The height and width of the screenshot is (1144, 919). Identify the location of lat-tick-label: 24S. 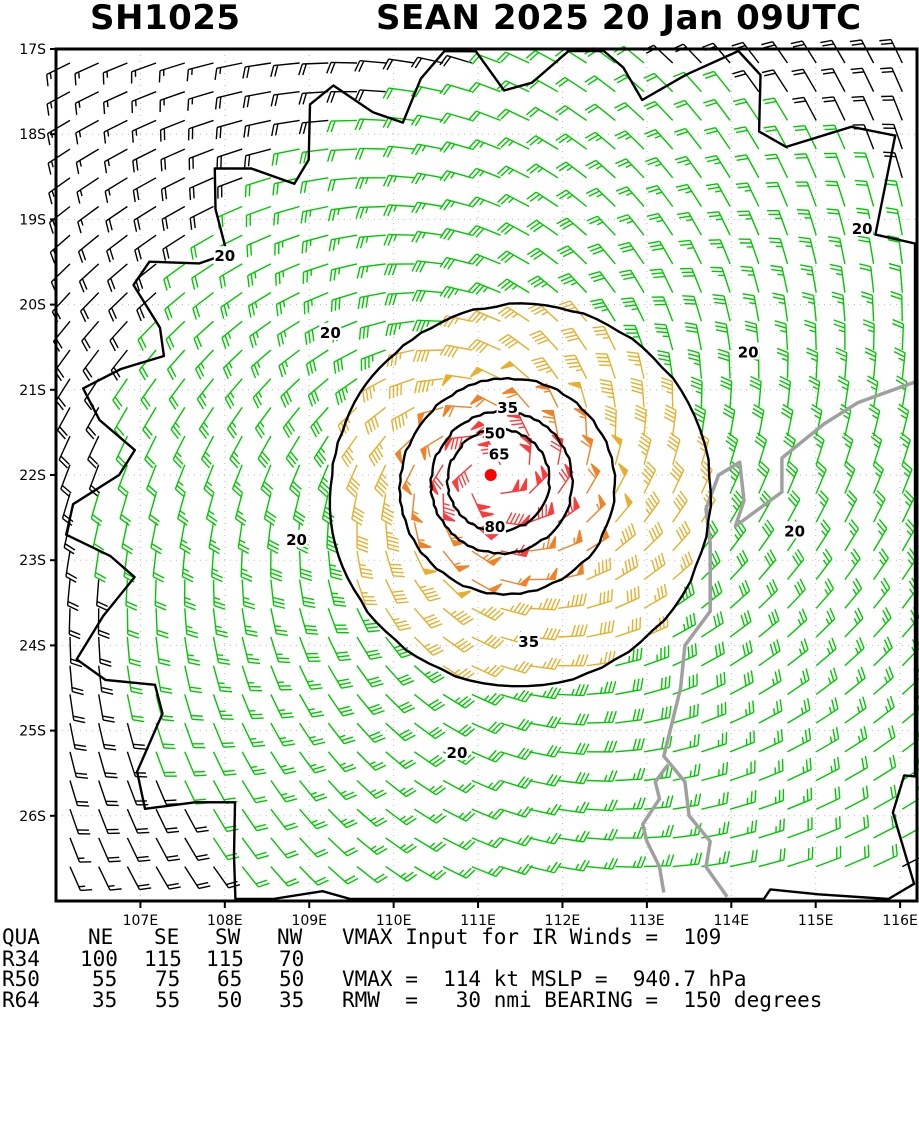
(32, 646).